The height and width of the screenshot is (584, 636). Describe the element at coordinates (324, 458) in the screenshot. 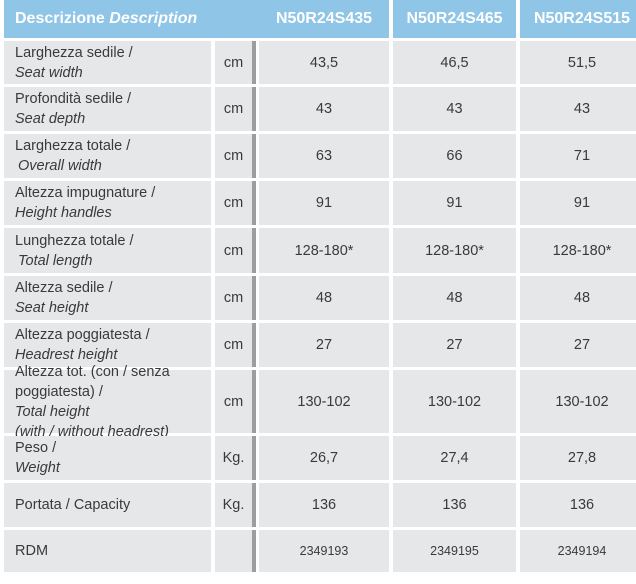

I see `value-cell: 26,7` at that location.